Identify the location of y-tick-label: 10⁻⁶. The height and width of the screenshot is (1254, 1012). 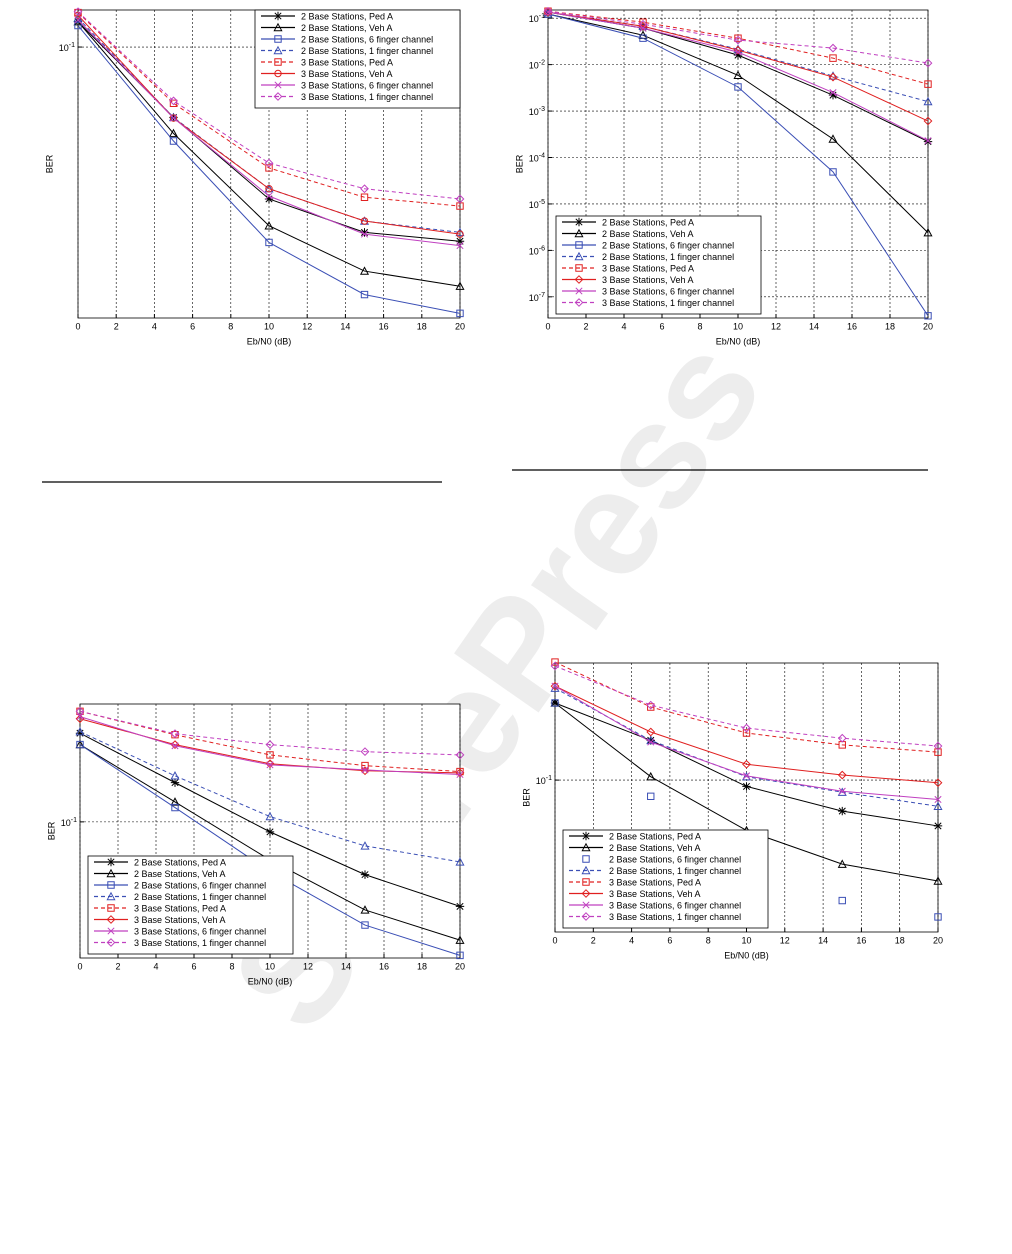
(537, 251).